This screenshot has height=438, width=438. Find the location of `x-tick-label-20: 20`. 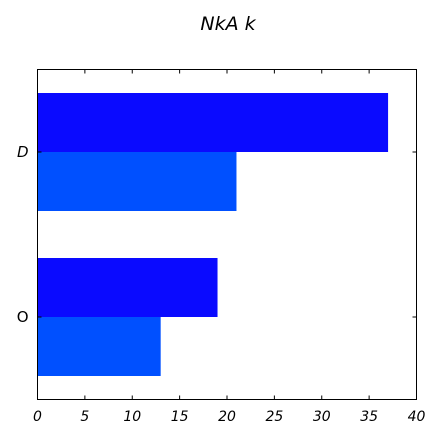

x-tick-label-20: 20 is located at coordinates (227, 417).